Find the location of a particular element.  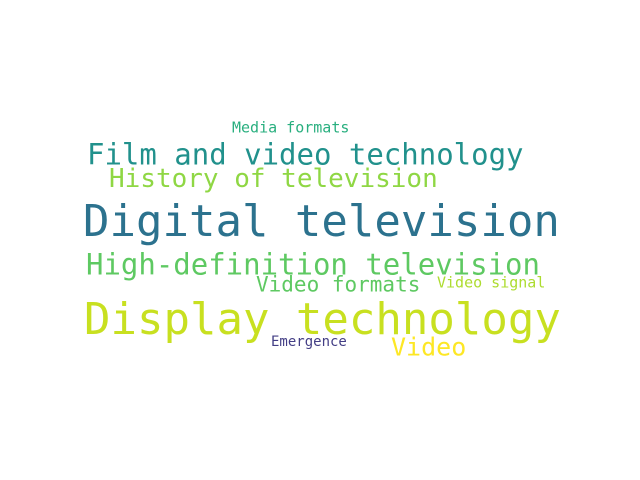

word-film-and-video-technology: Film and video technology is located at coordinates (305, 154).